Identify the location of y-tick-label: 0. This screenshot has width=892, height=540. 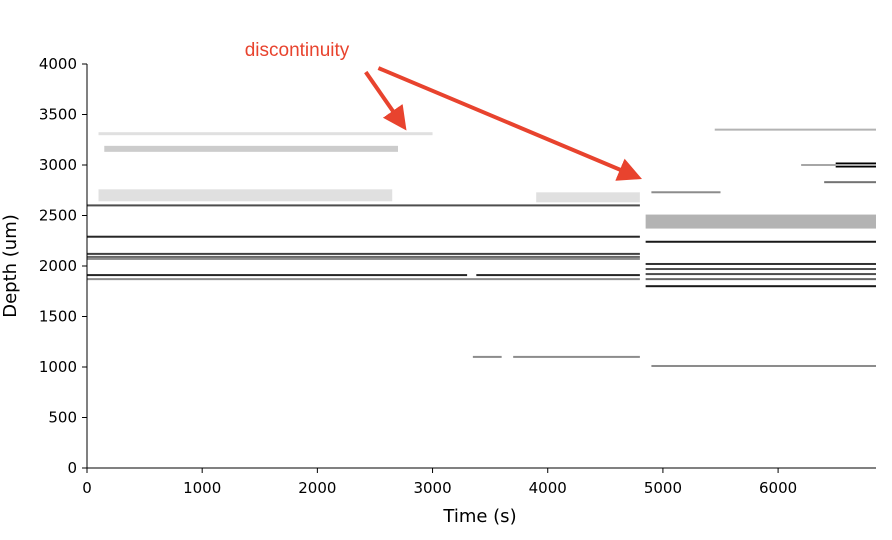
(72, 468).